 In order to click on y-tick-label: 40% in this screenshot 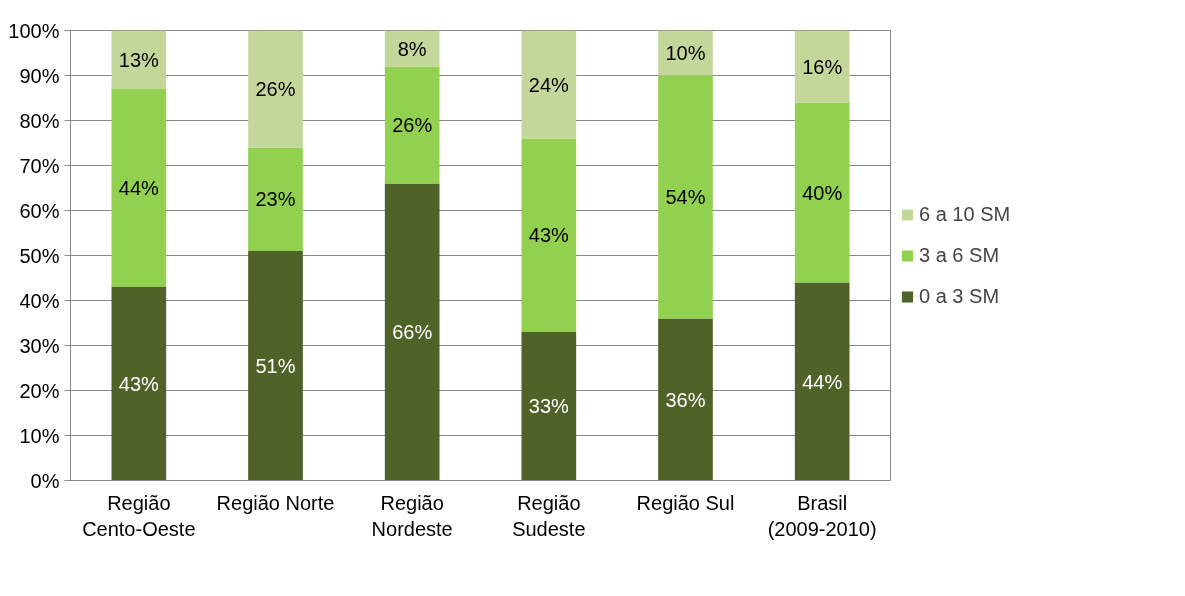, I will do `click(39, 300)`.